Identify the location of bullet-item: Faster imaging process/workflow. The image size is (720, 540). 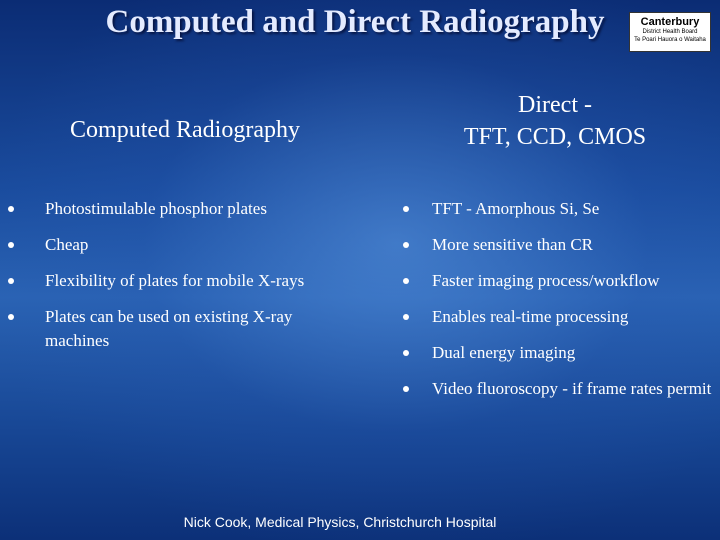
(557, 281).